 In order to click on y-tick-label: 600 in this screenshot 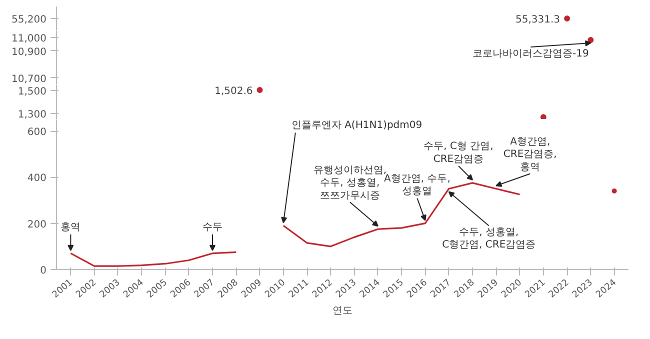, I will do `click(37, 132)`.